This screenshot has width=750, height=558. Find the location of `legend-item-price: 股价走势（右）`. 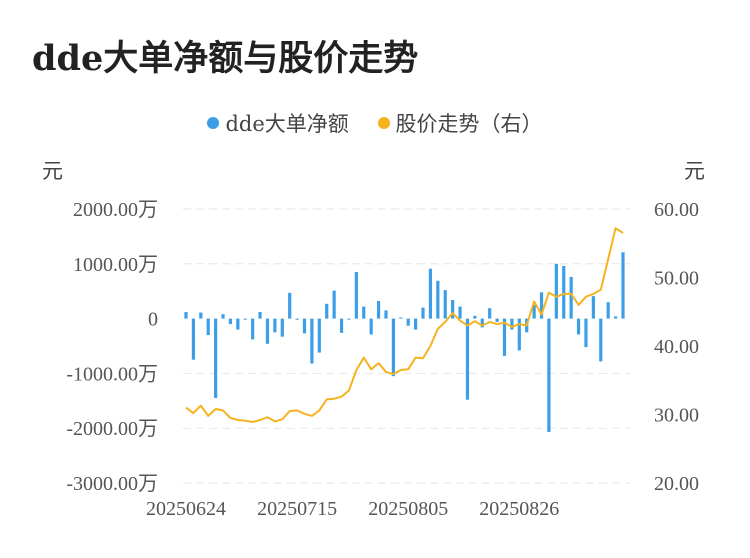

legend-item-price: 股价走势（右） is located at coordinates (460, 123).